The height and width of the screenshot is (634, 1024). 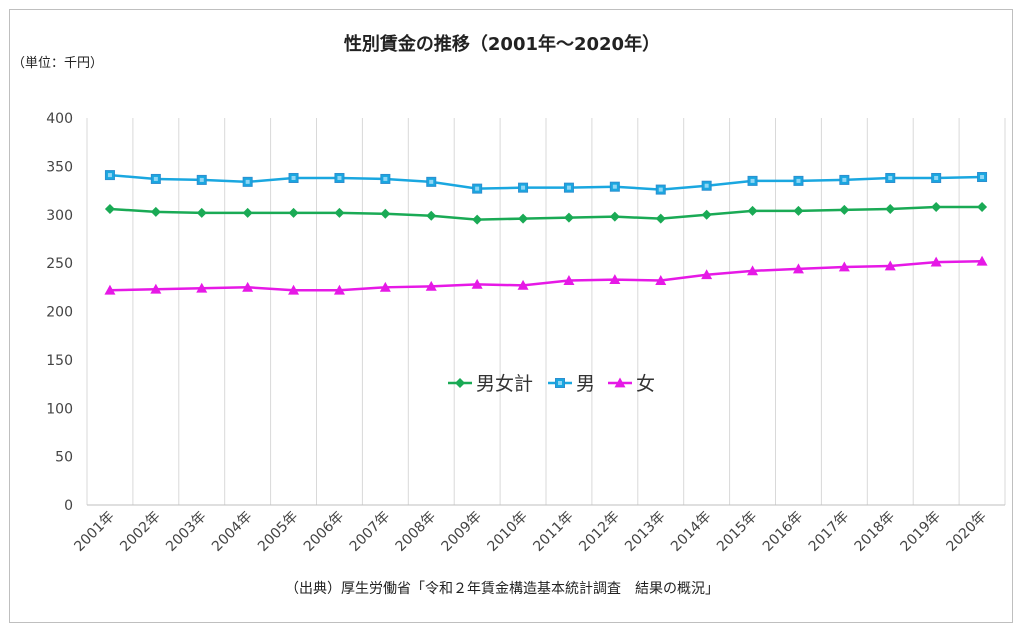 What do you see at coordinates (829, 532) in the screenshot?
I see `x-tick-label: 2017年` at bounding box center [829, 532].